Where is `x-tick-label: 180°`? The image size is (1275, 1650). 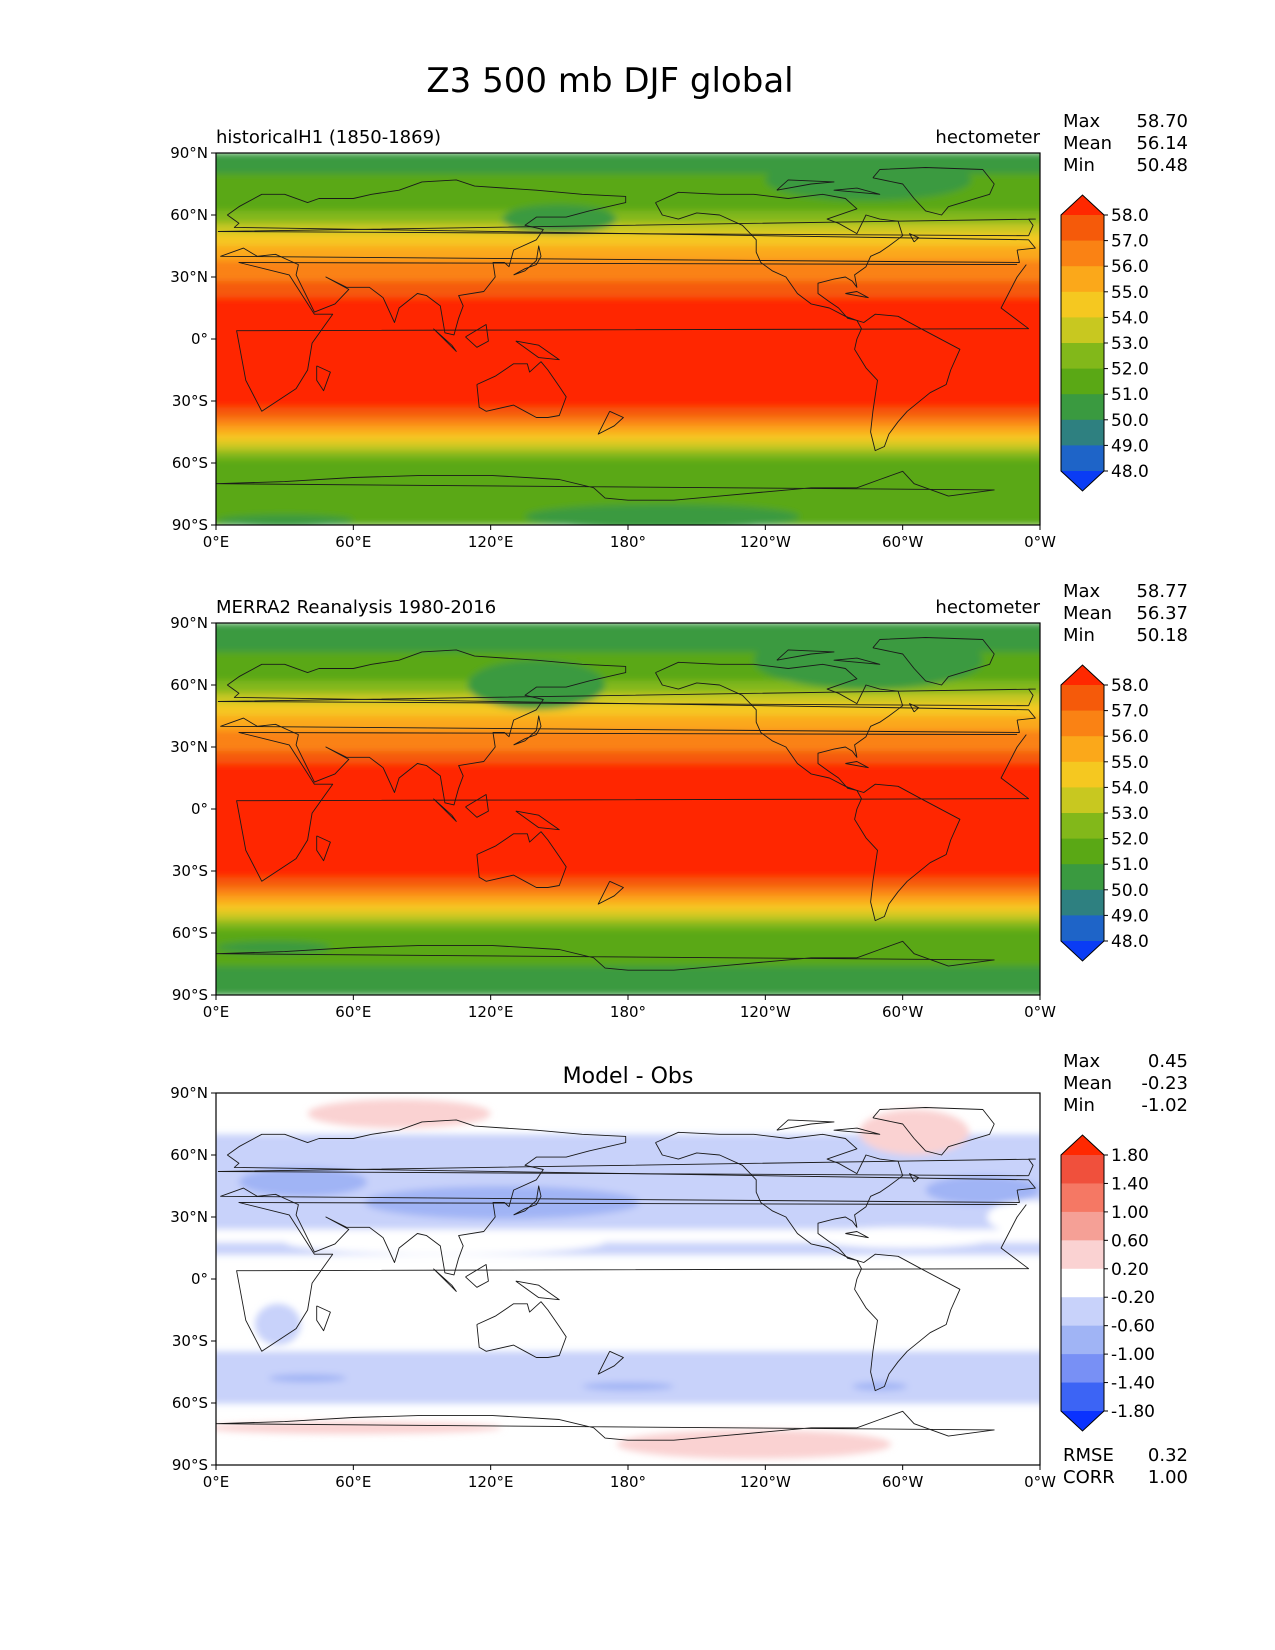 x-tick-label: 180° is located at coordinates (628, 542).